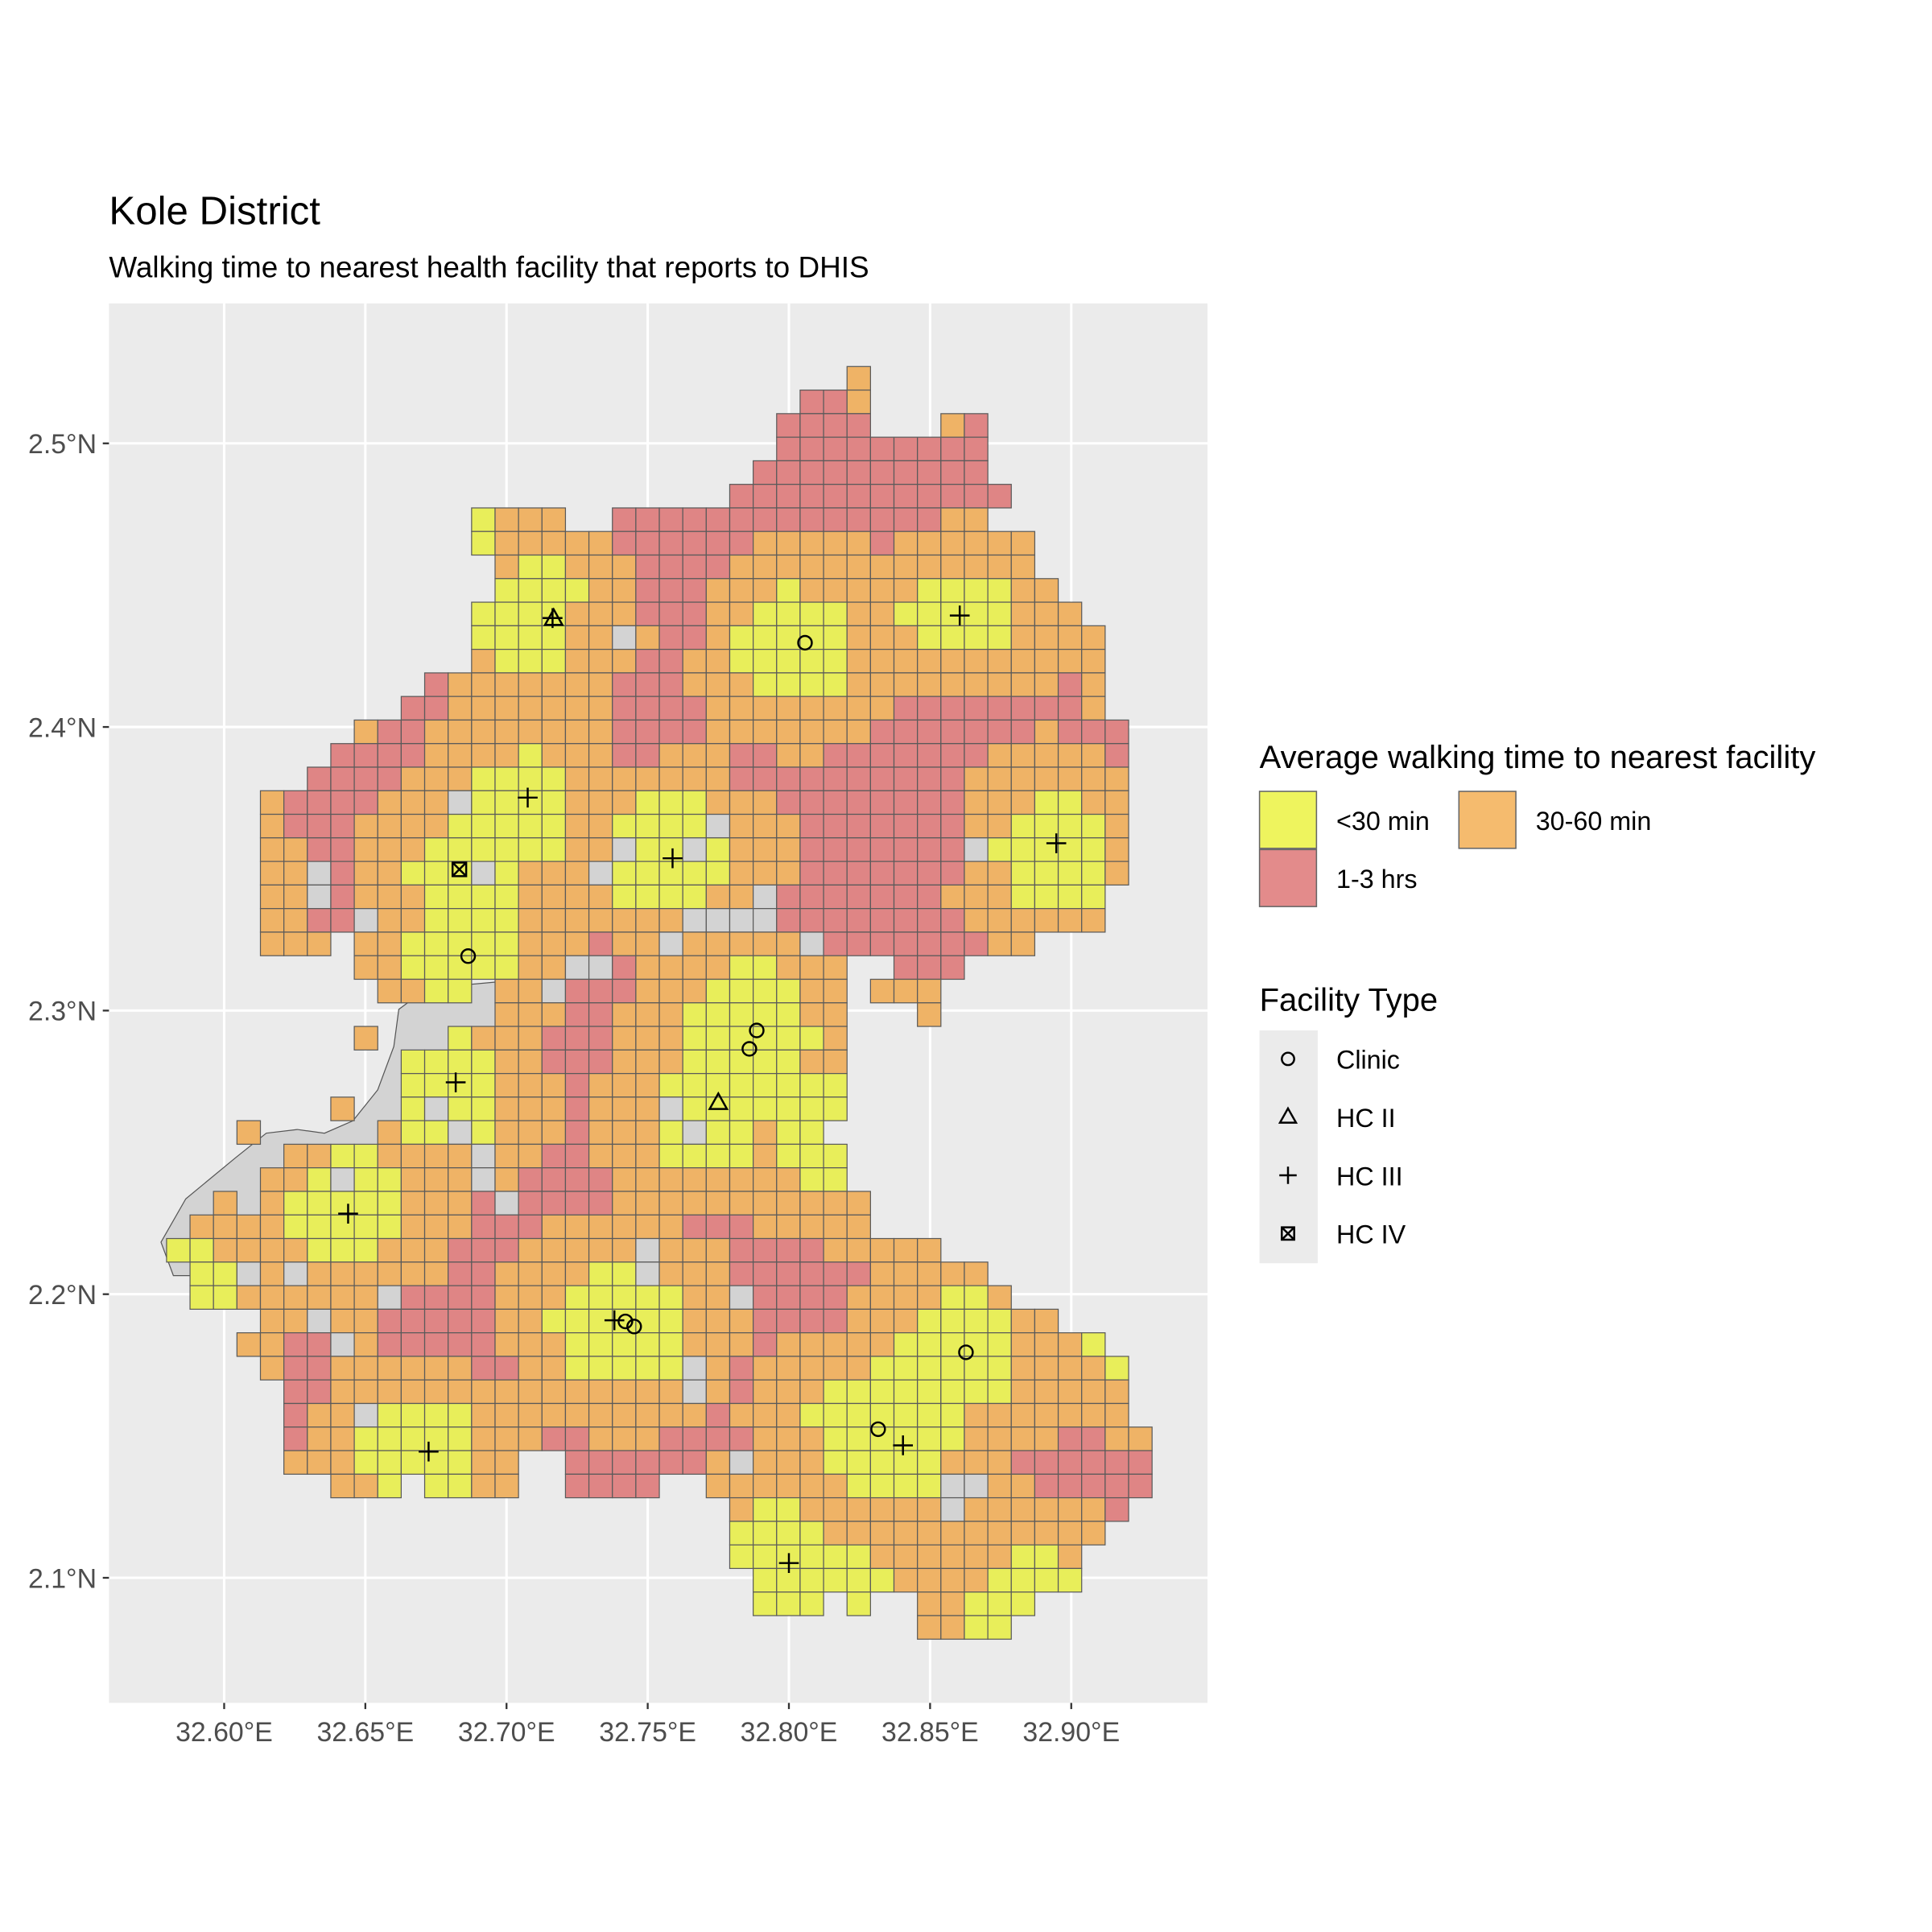 The image size is (1932, 1932). I want to click on fill-legend-title: Average walking time to nearest facility, so click(1538, 757).